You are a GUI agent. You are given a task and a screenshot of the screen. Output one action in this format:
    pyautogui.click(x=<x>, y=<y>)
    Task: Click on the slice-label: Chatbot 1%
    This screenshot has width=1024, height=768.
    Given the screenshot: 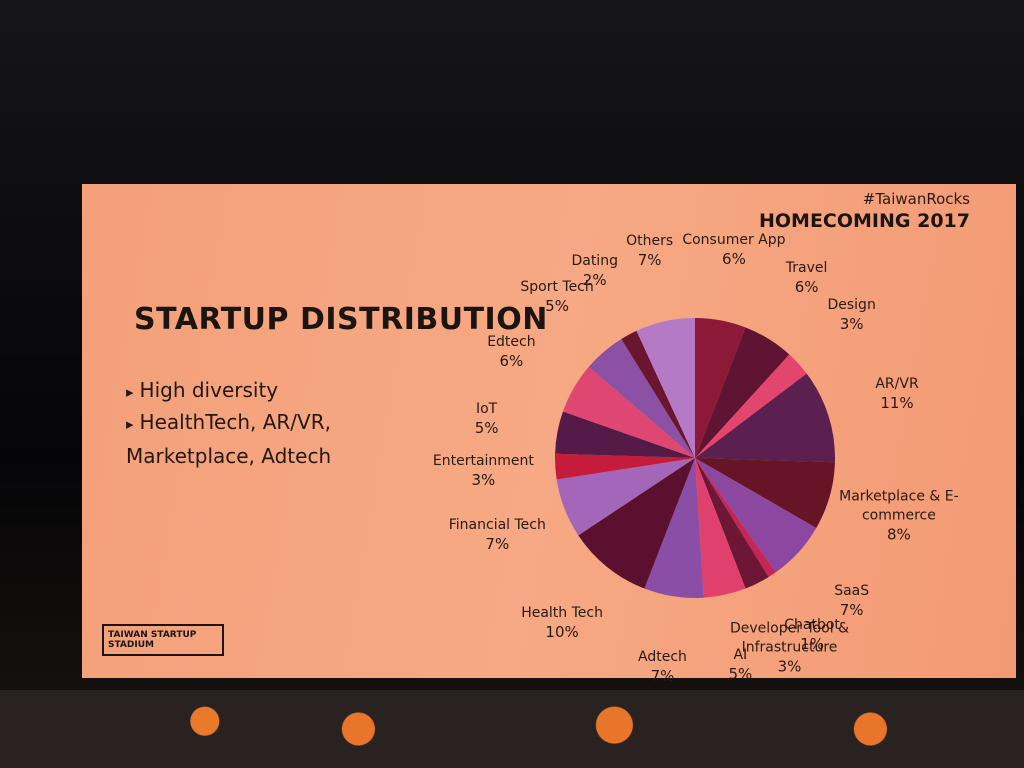 What is the action you would take?
    pyautogui.click(x=812, y=635)
    